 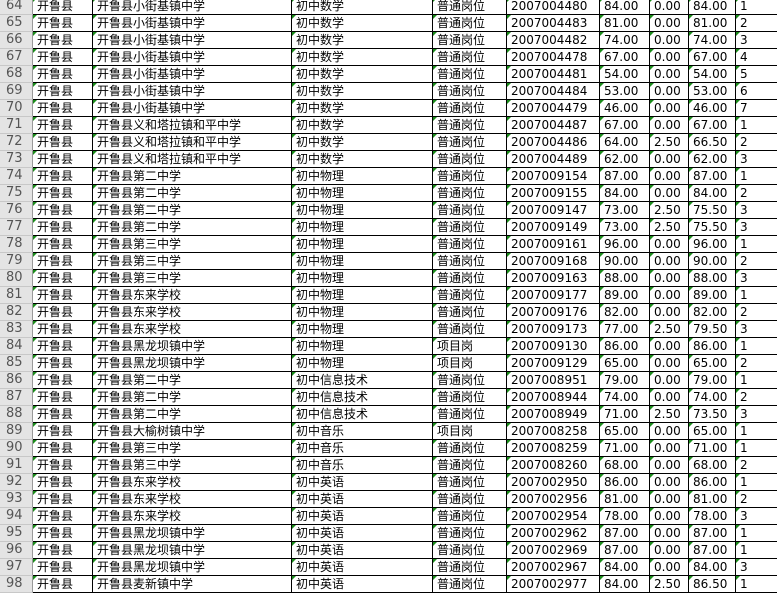 What do you see at coordinates (16, 74) in the screenshot?
I see `row-header: 68` at bounding box center [16, 74].